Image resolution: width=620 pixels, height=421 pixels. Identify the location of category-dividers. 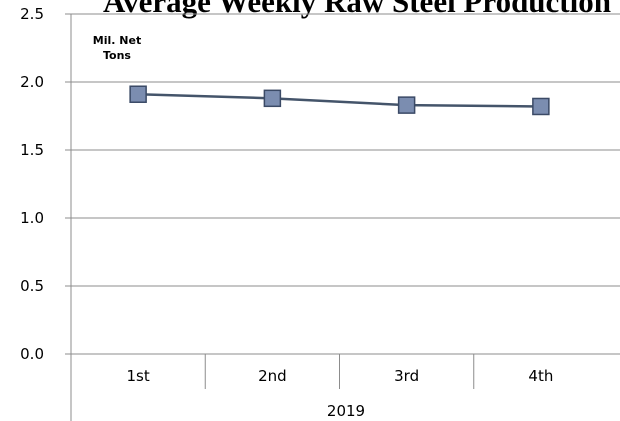
(339, 371).